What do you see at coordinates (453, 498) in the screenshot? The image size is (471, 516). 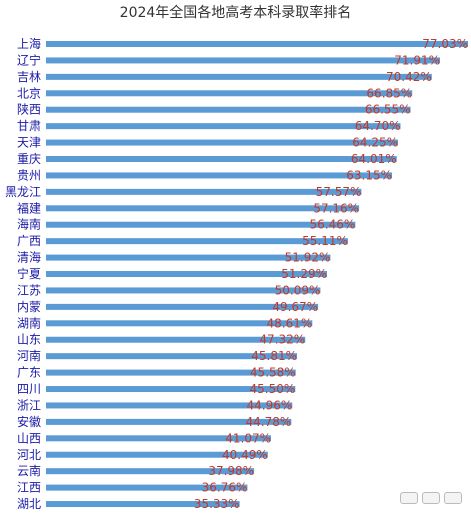 I see `fullscreen-icon` at bounding box center [453, 498].